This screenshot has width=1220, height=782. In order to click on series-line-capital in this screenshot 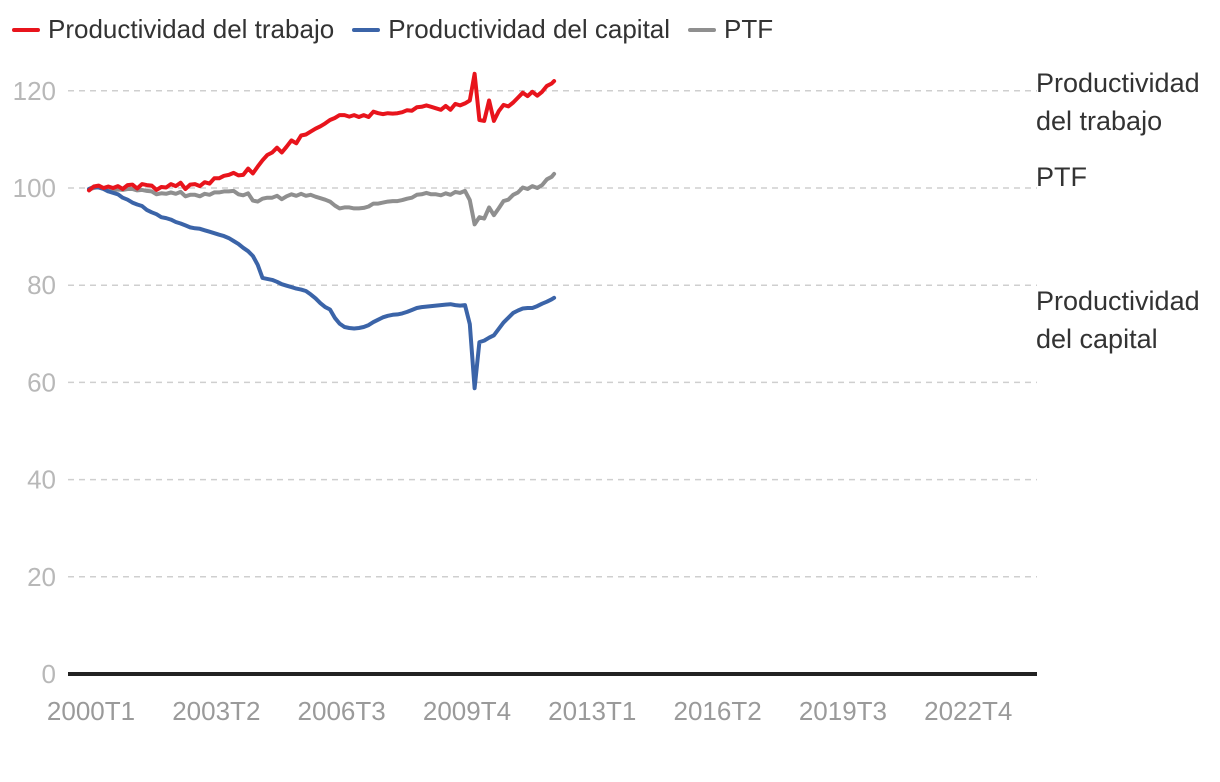, I will do `click(322, 288)`.